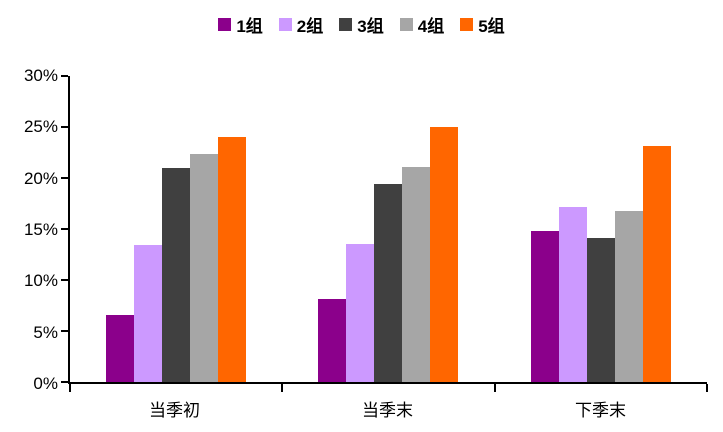 This screenshot has height=432, width=723. I want to click on bar-series-3-当季初, so click(176, 274).